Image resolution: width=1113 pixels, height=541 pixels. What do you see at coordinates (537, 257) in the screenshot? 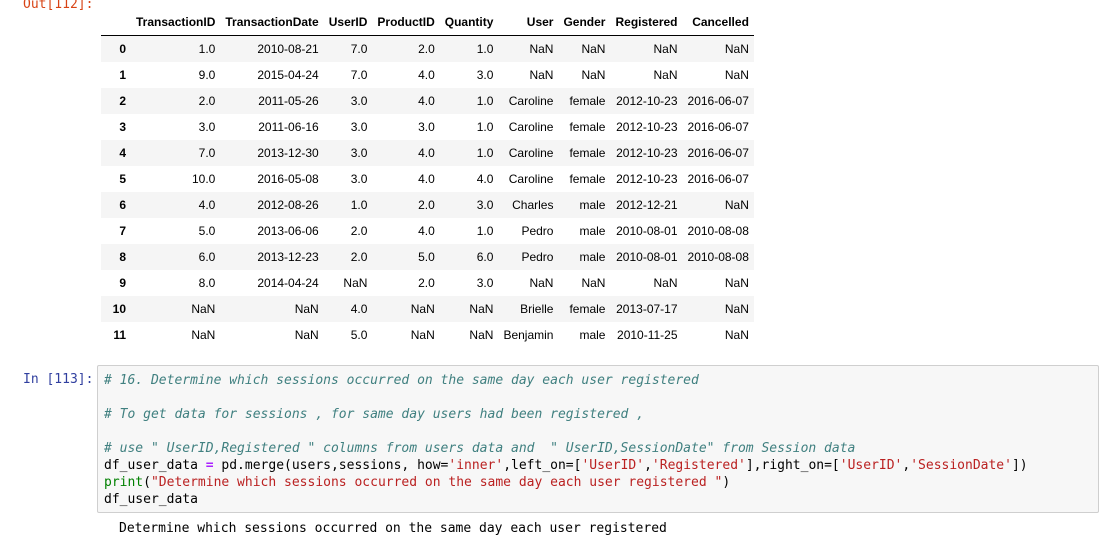
I see `table-cell: Pedro` at bounding box center [537, 257].